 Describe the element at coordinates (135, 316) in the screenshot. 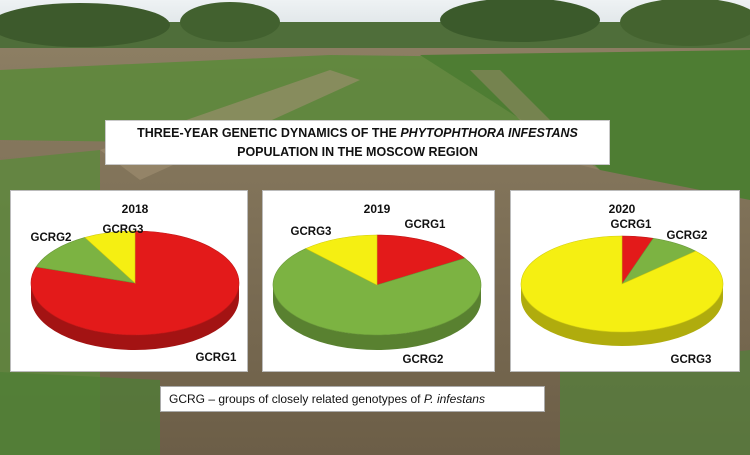

I see `pie-slice-side-gcrg1` at that location.